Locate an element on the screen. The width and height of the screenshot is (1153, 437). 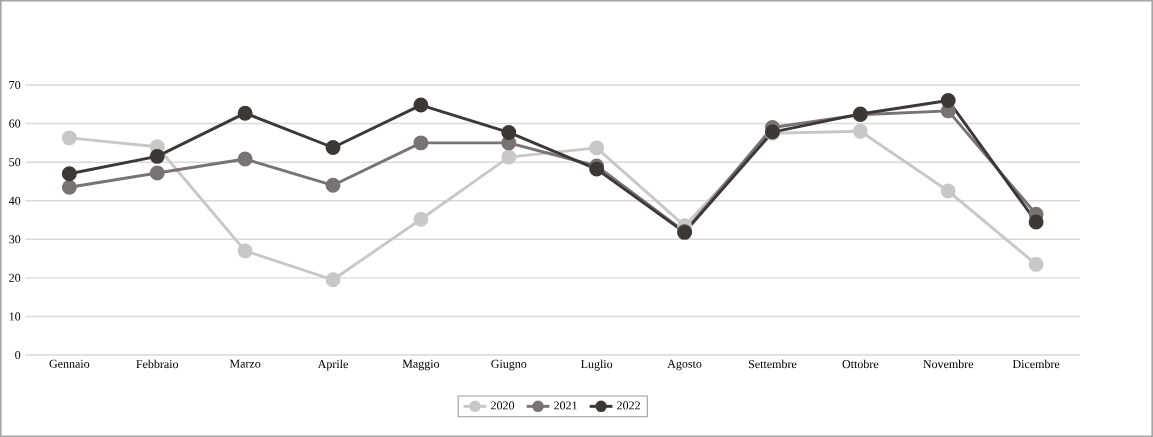
legend-label: 2020 is located at coordinates (503, 405).